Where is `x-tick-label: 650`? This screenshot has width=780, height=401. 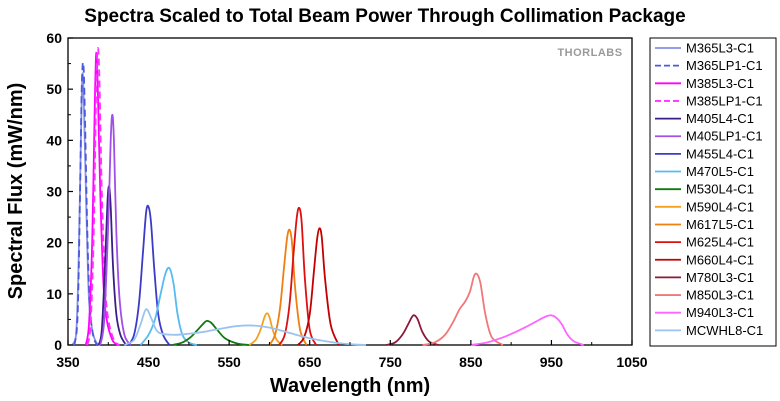
x-tick-label: 650 is located at coordinates (310, 362).